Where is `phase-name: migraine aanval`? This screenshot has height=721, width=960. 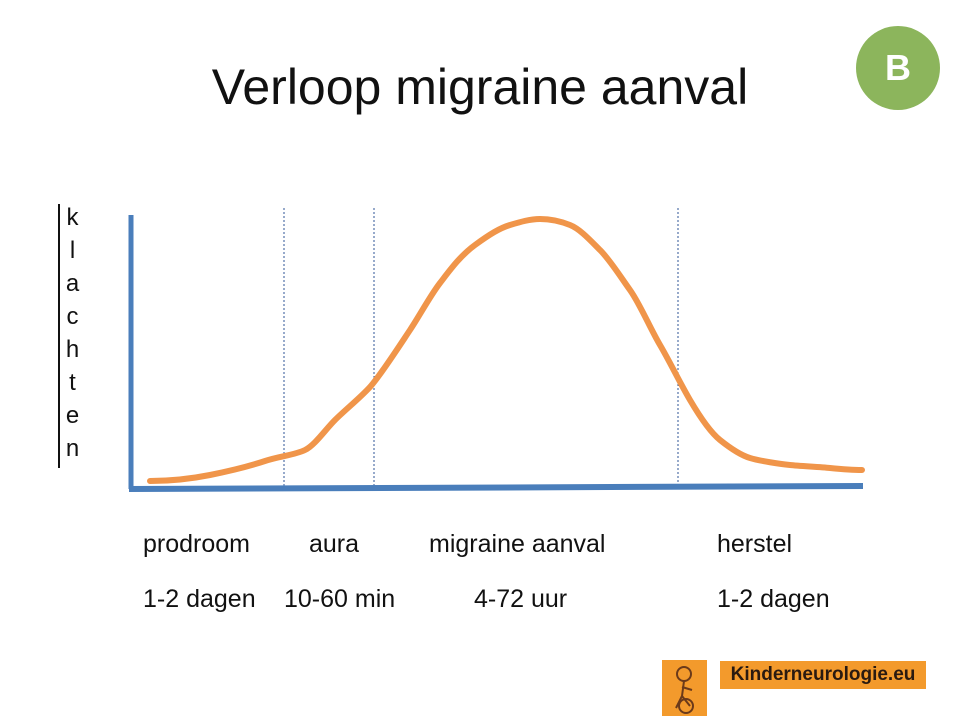
phase-name: migraine aanval is located at coordinates (517, 544).